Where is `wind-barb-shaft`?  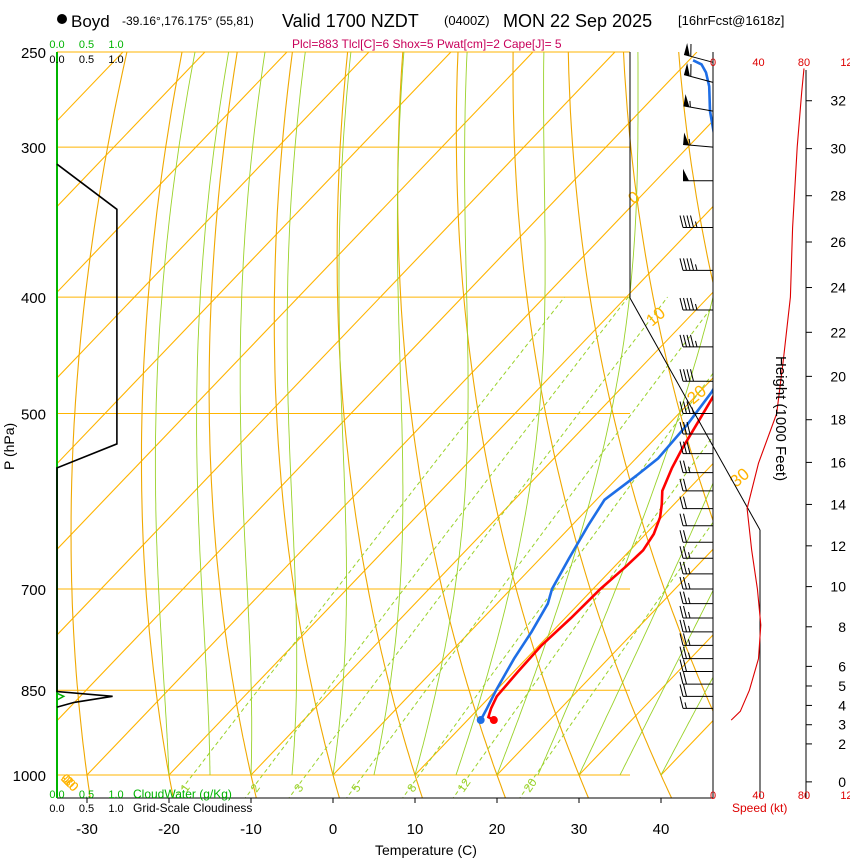
wind-barb-shaft is located at coordinates (698, 108).